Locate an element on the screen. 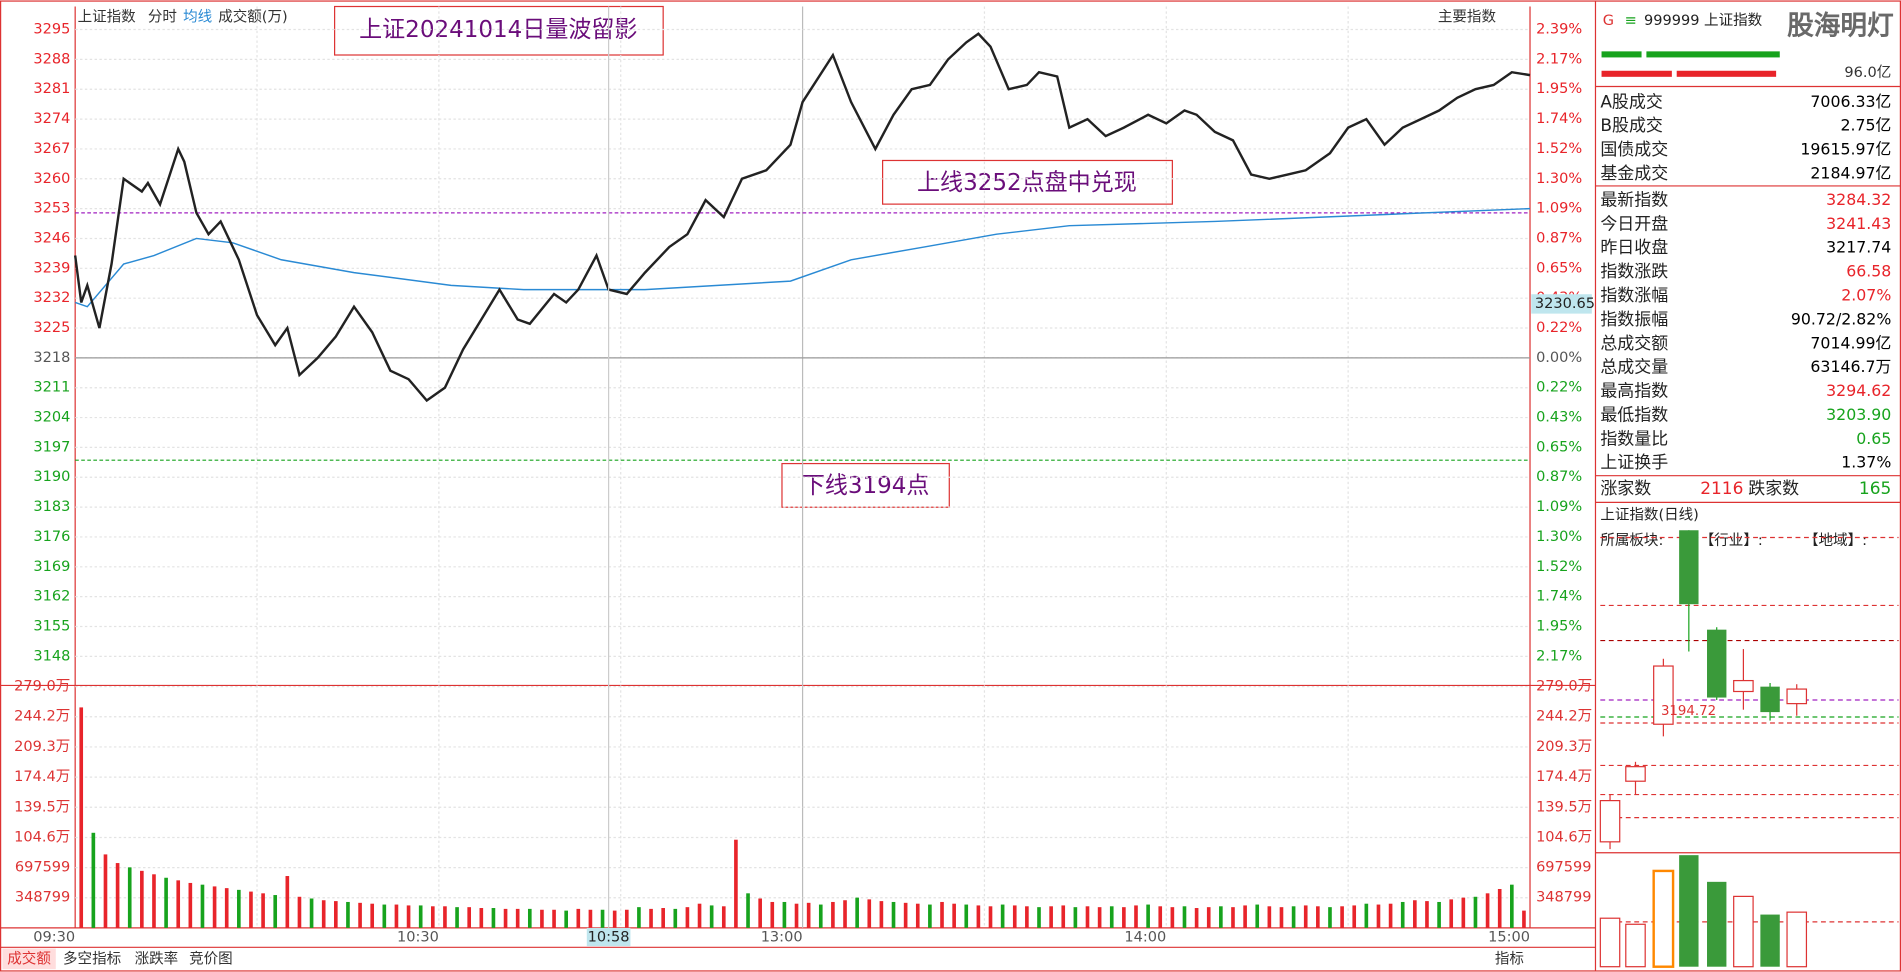  mini-volume is located at coordinates (1703, 911).